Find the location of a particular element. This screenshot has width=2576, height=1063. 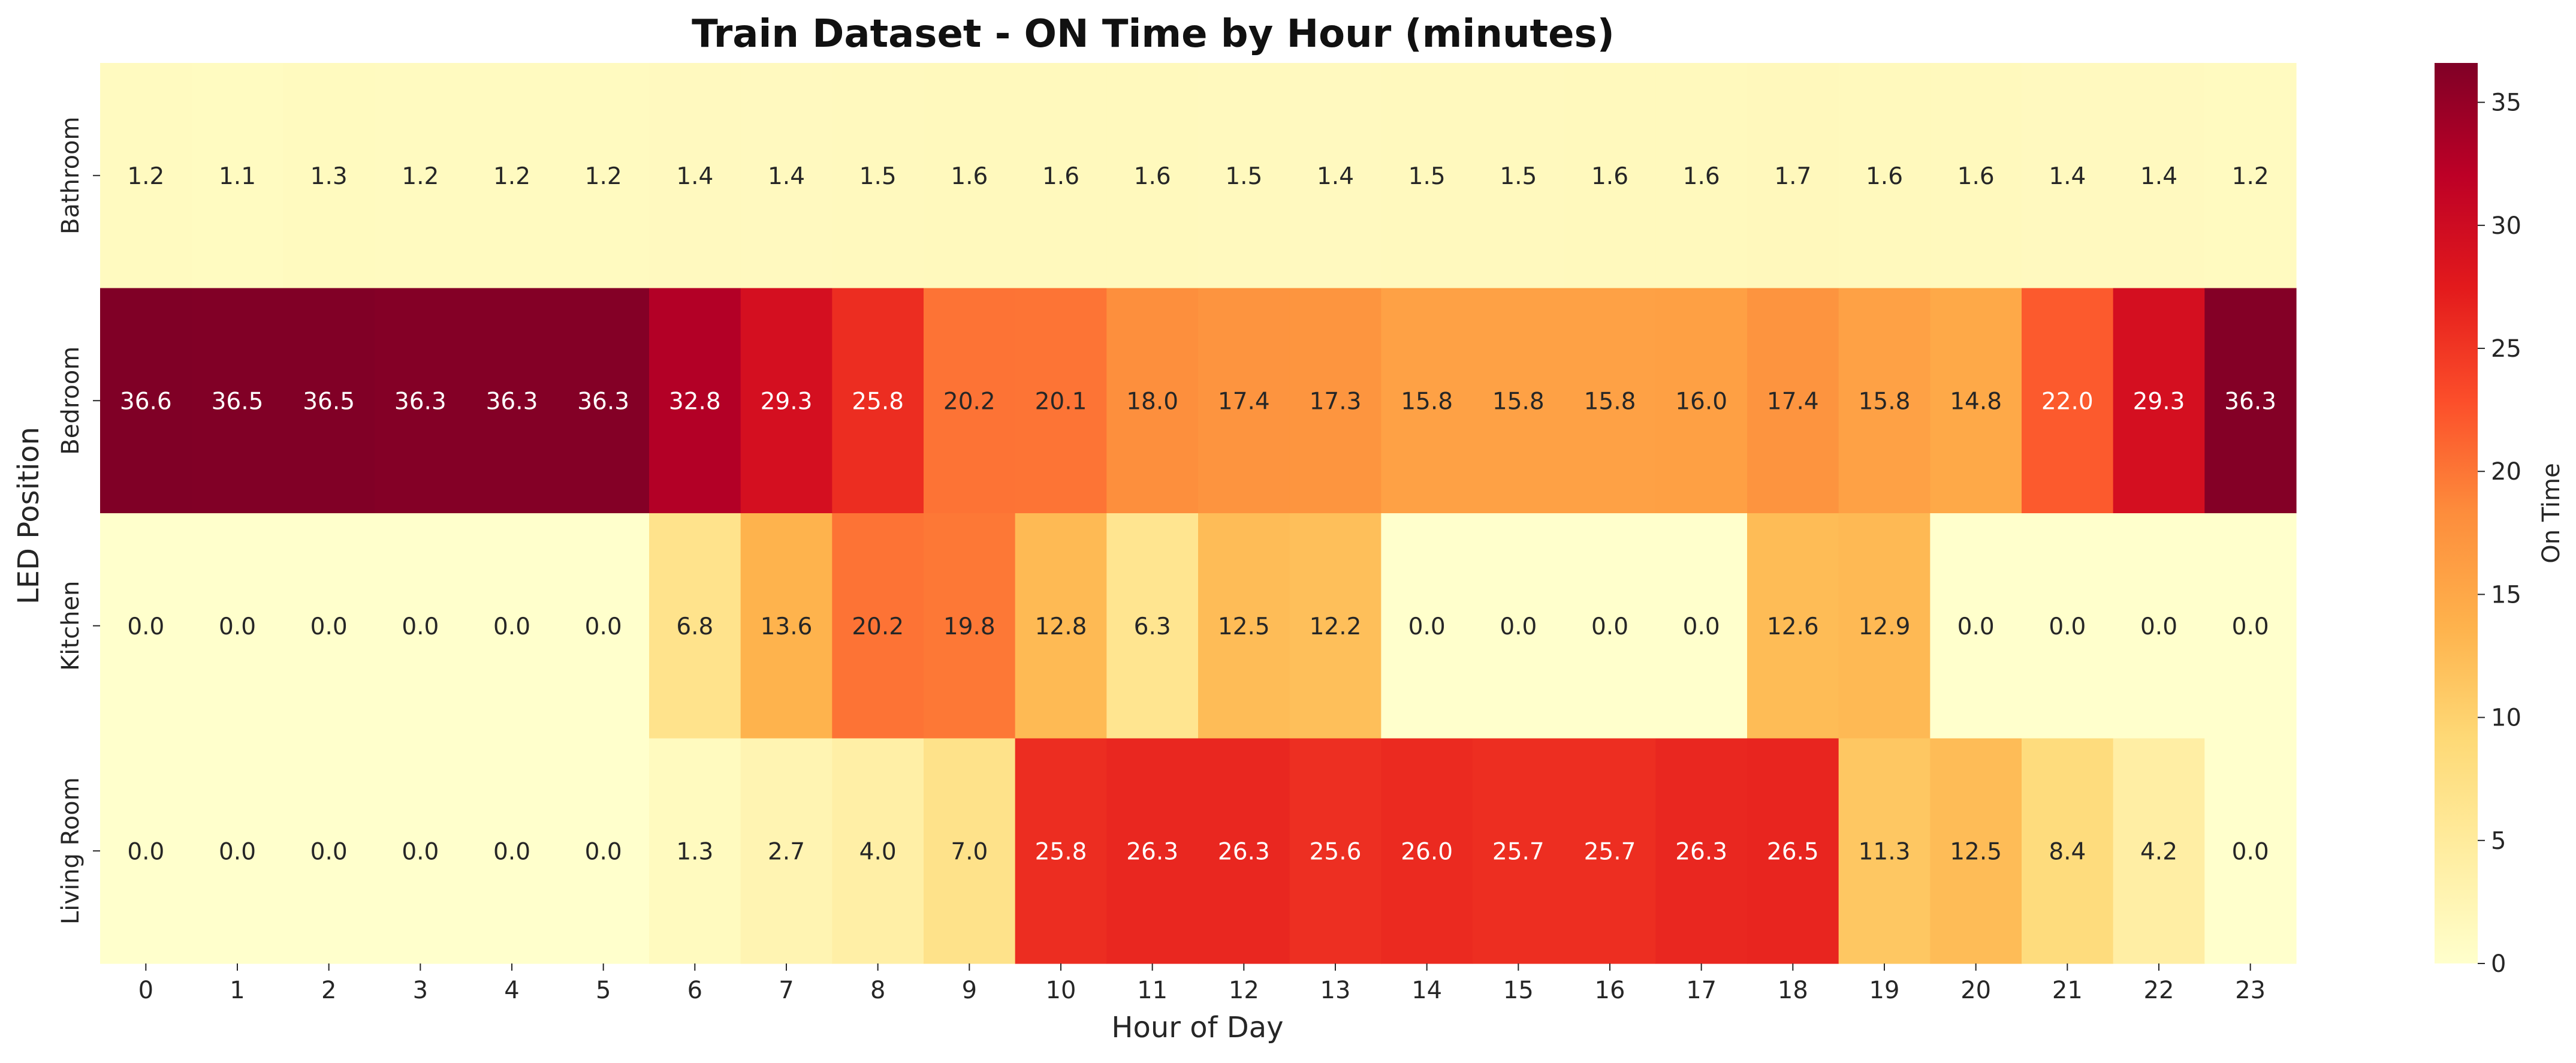

x-tick-label: 0 is located at coordinates (146, 990).